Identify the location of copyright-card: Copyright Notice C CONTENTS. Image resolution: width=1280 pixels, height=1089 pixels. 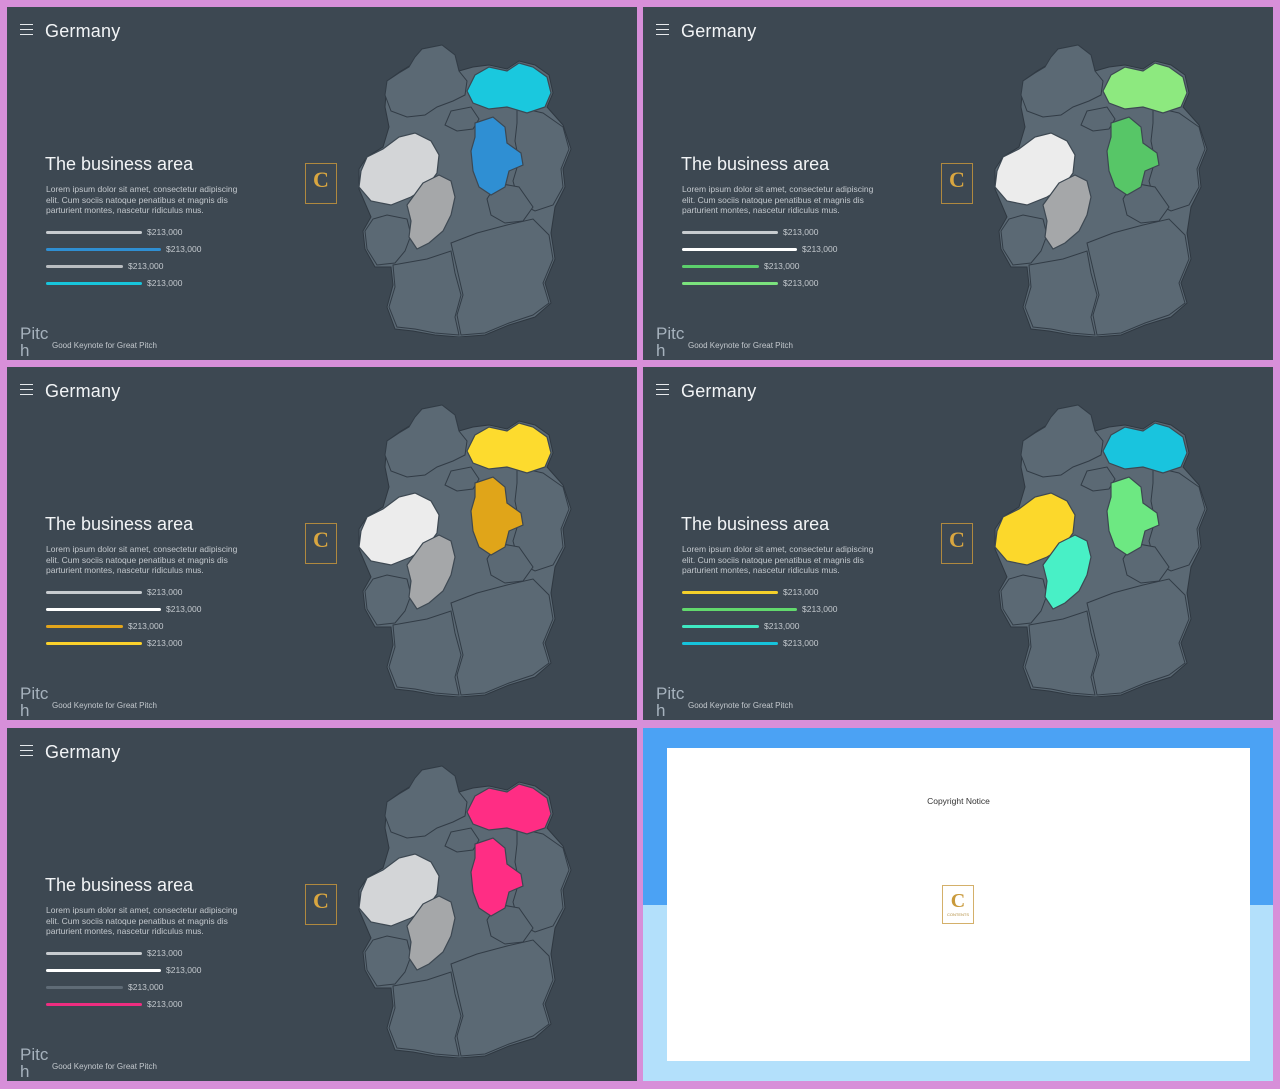
(958, 904).